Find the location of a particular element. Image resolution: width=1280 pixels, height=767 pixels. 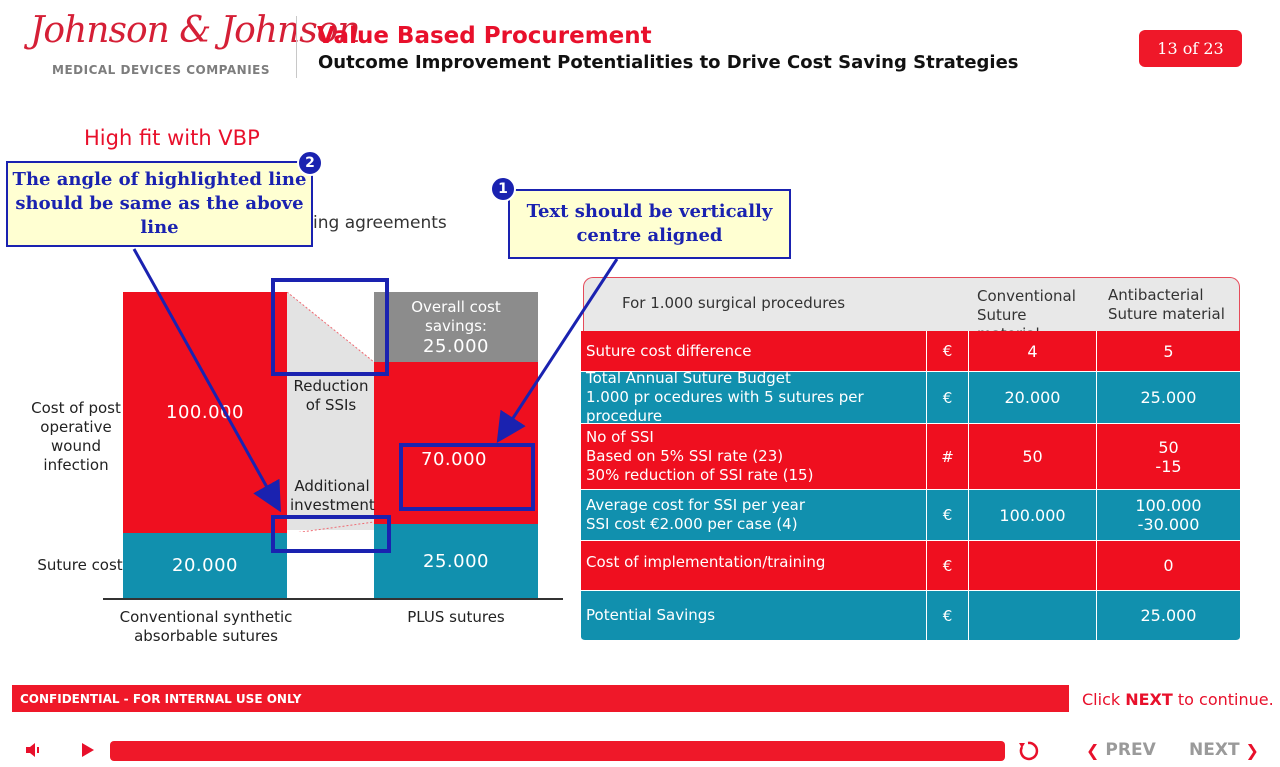

row-antibacterial-value: 50 -15 is located at coordinates (1168, 456).